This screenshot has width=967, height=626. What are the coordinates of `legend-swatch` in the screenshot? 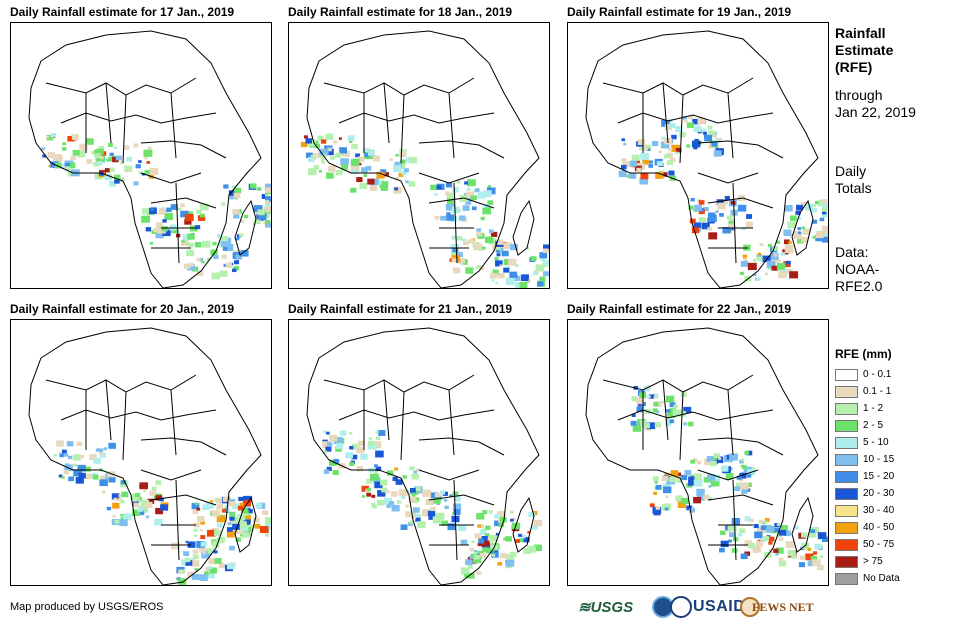 It's located at (846, 476).